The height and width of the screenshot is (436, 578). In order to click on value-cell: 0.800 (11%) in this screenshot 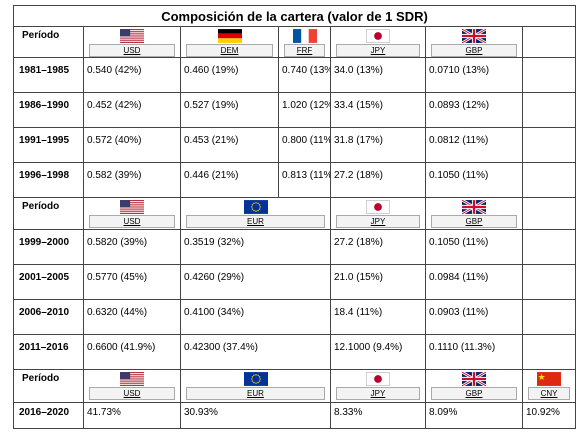, I will do `click(304, 145)`.